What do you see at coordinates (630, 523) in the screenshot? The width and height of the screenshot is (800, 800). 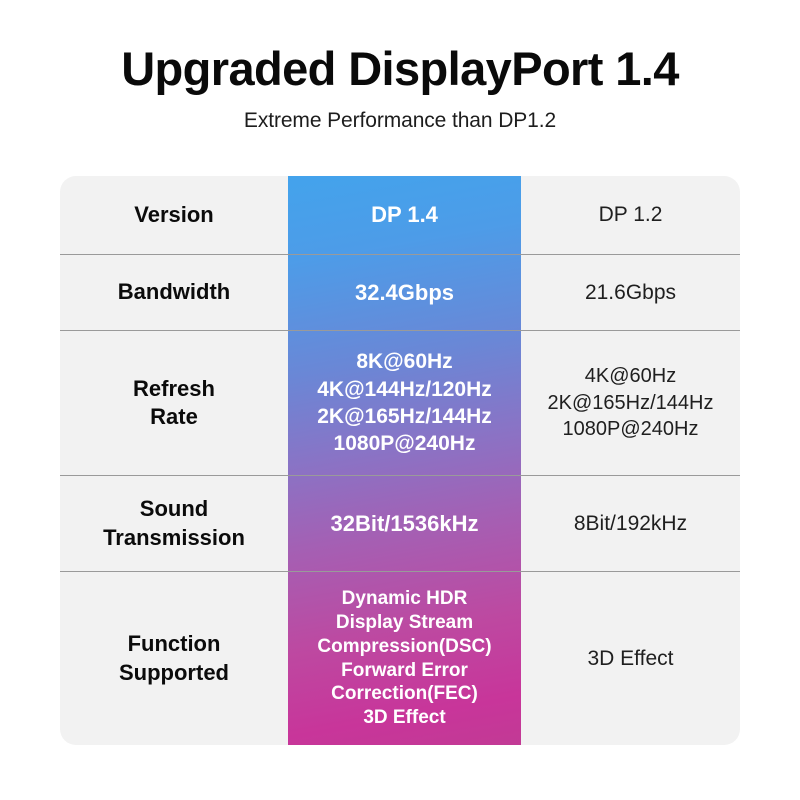 I see `dp12-value-sound-transmission: 8Bit/192kHz` at bounding box center [630, 523].